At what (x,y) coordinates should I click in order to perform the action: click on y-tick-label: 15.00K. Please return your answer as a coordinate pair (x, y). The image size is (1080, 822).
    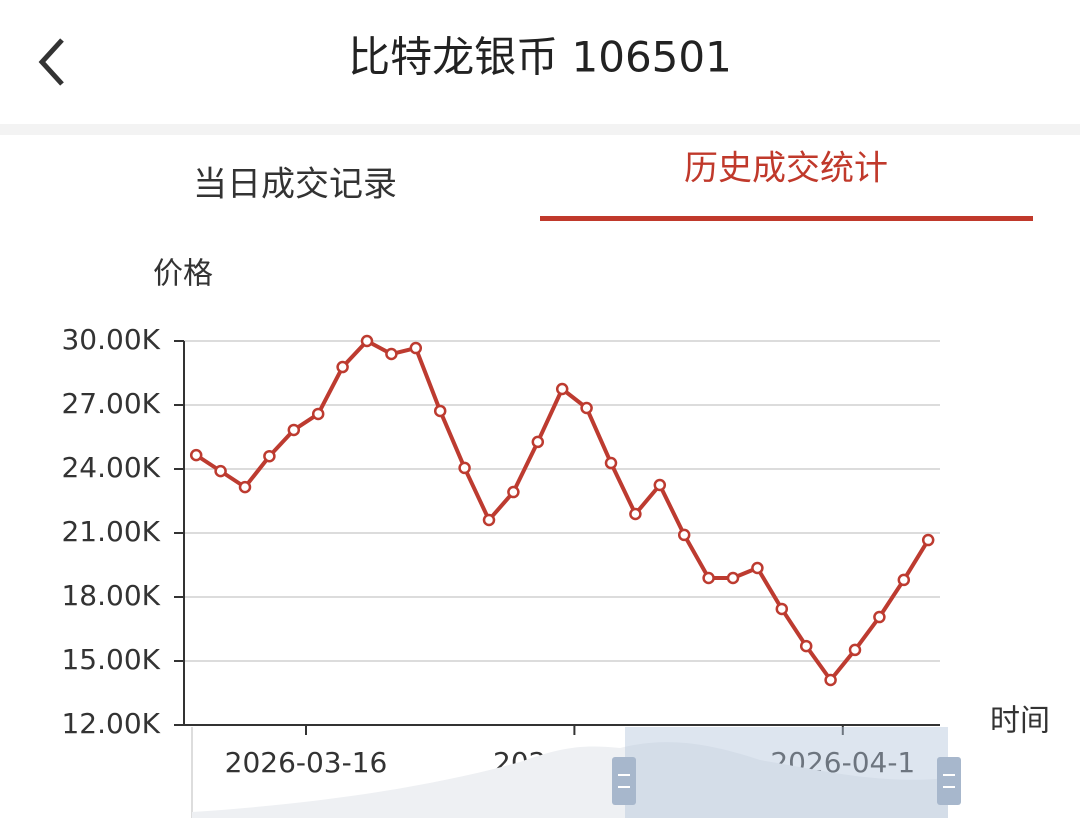
    Looking at the image, I should click on (110, 659).